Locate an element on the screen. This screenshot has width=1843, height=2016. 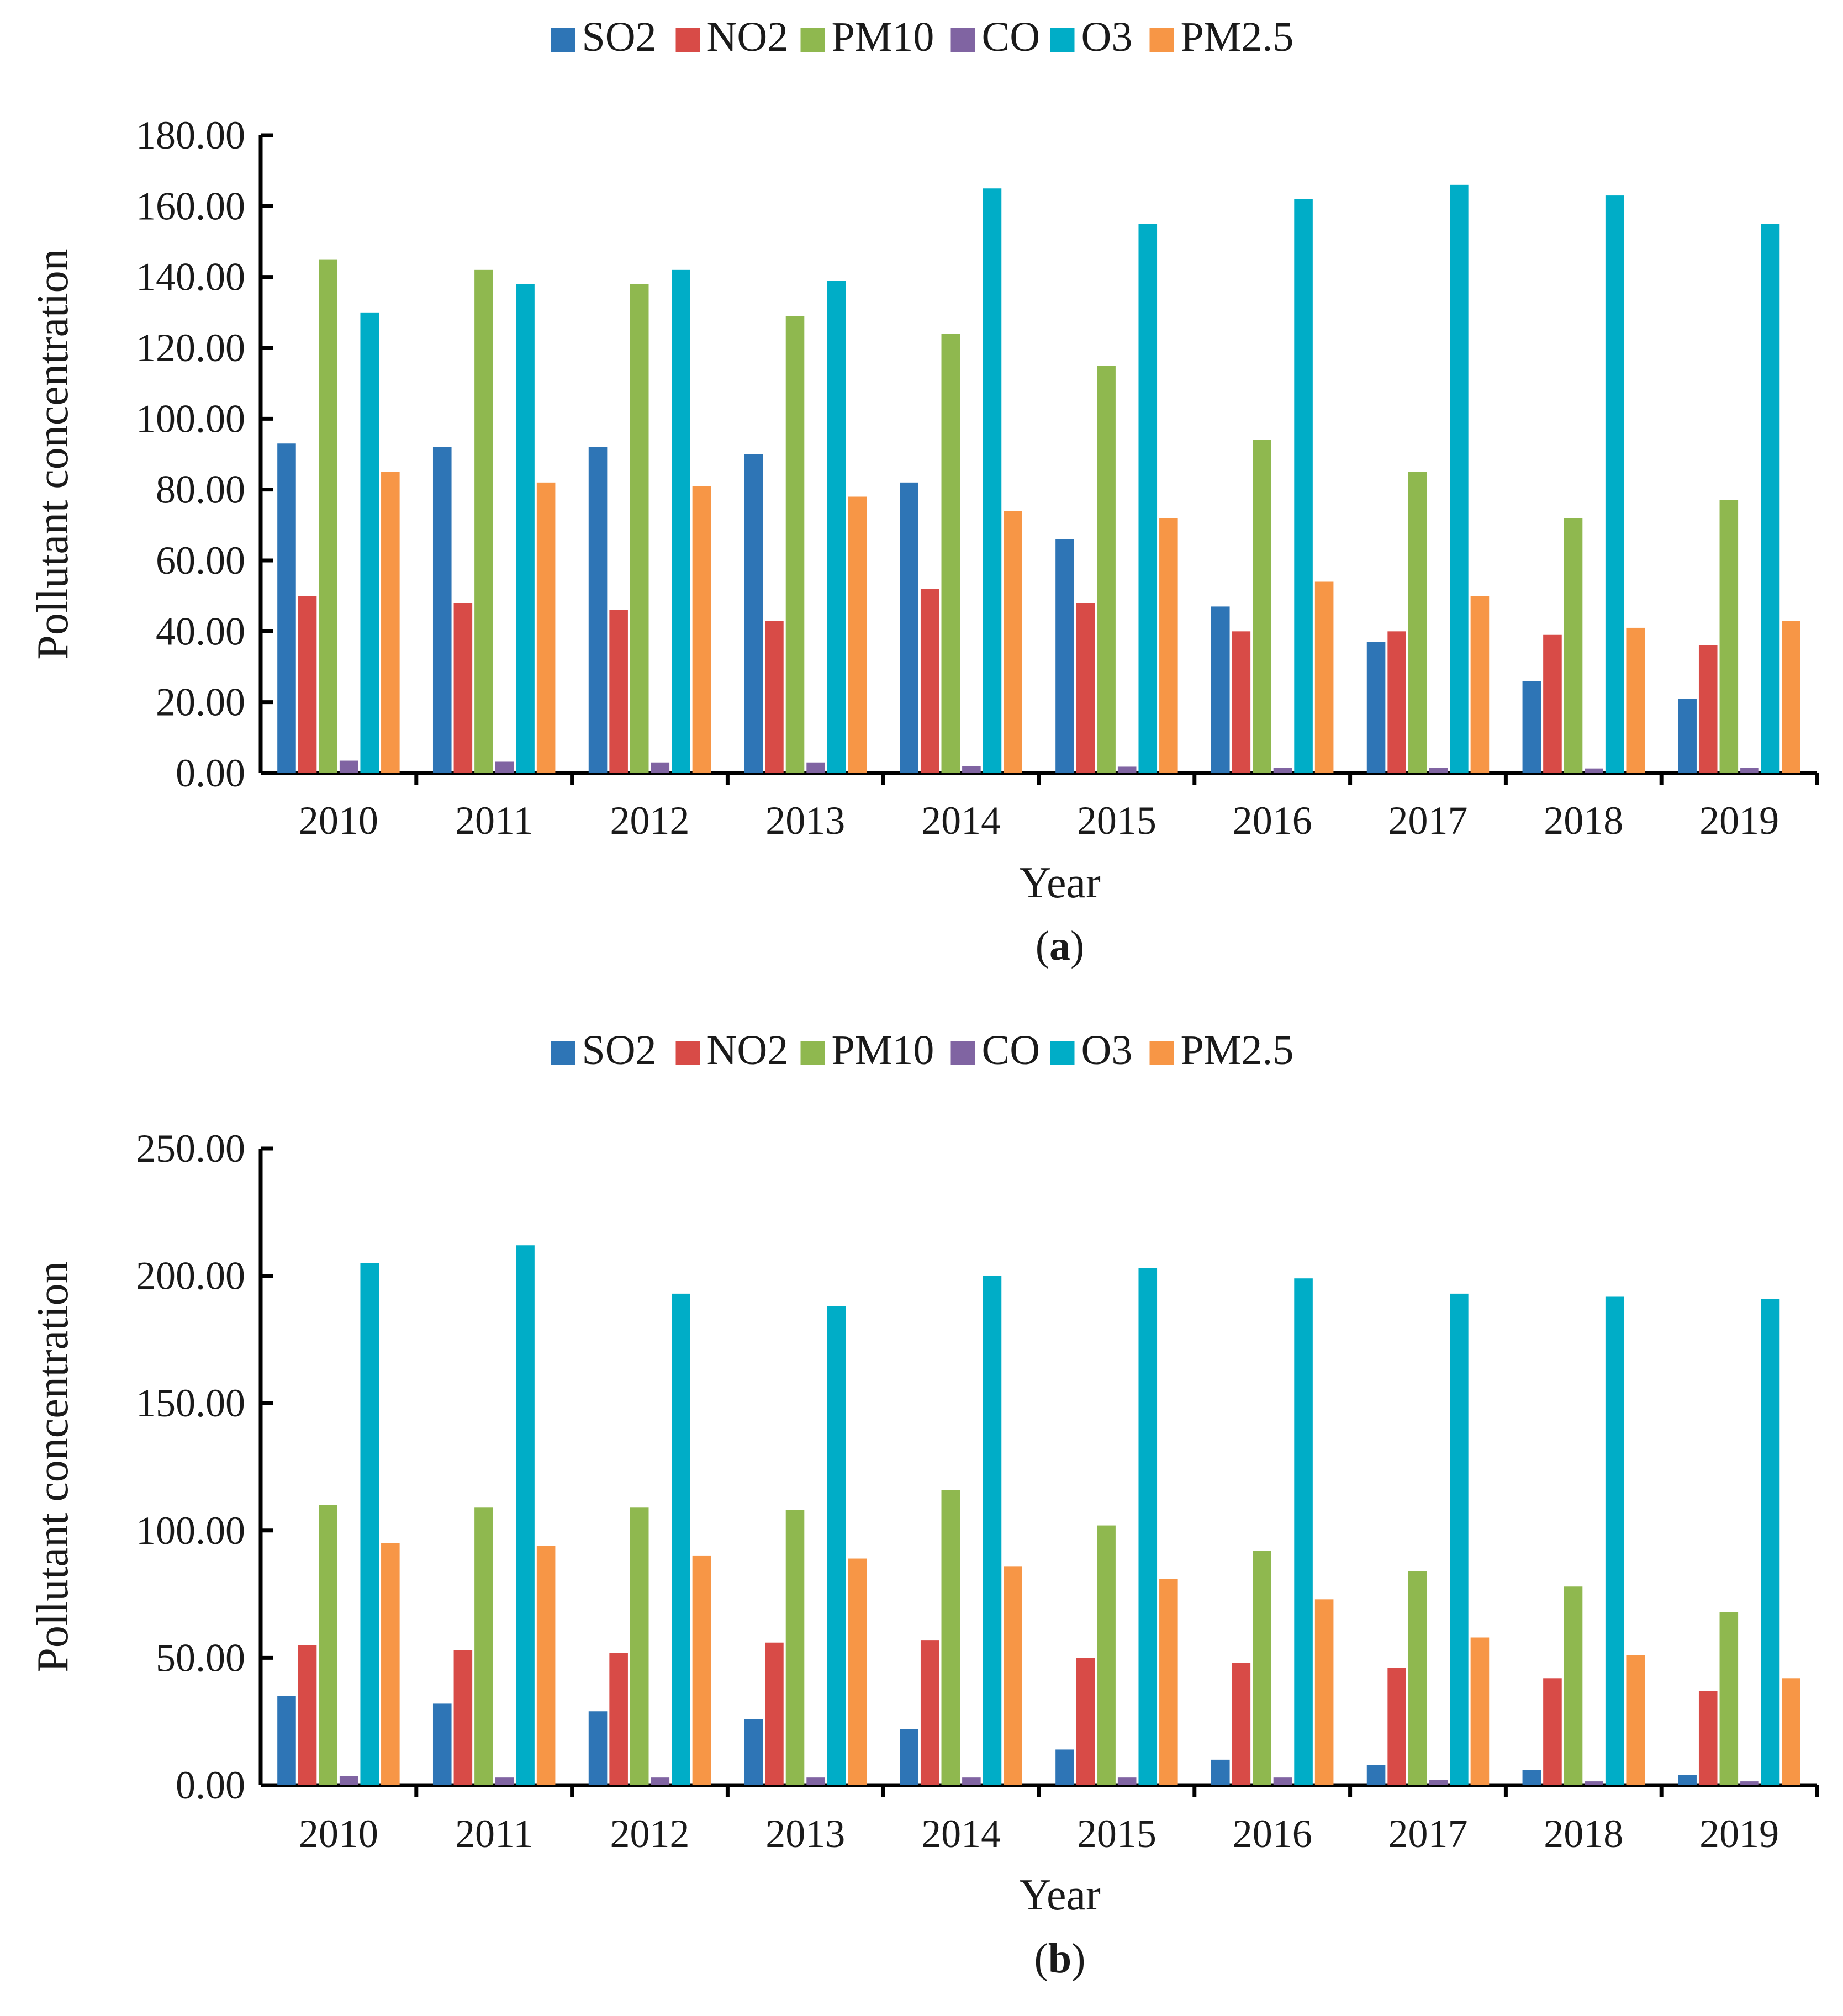
y-tick-label: 60.00 is located at coordinates (200, 560).